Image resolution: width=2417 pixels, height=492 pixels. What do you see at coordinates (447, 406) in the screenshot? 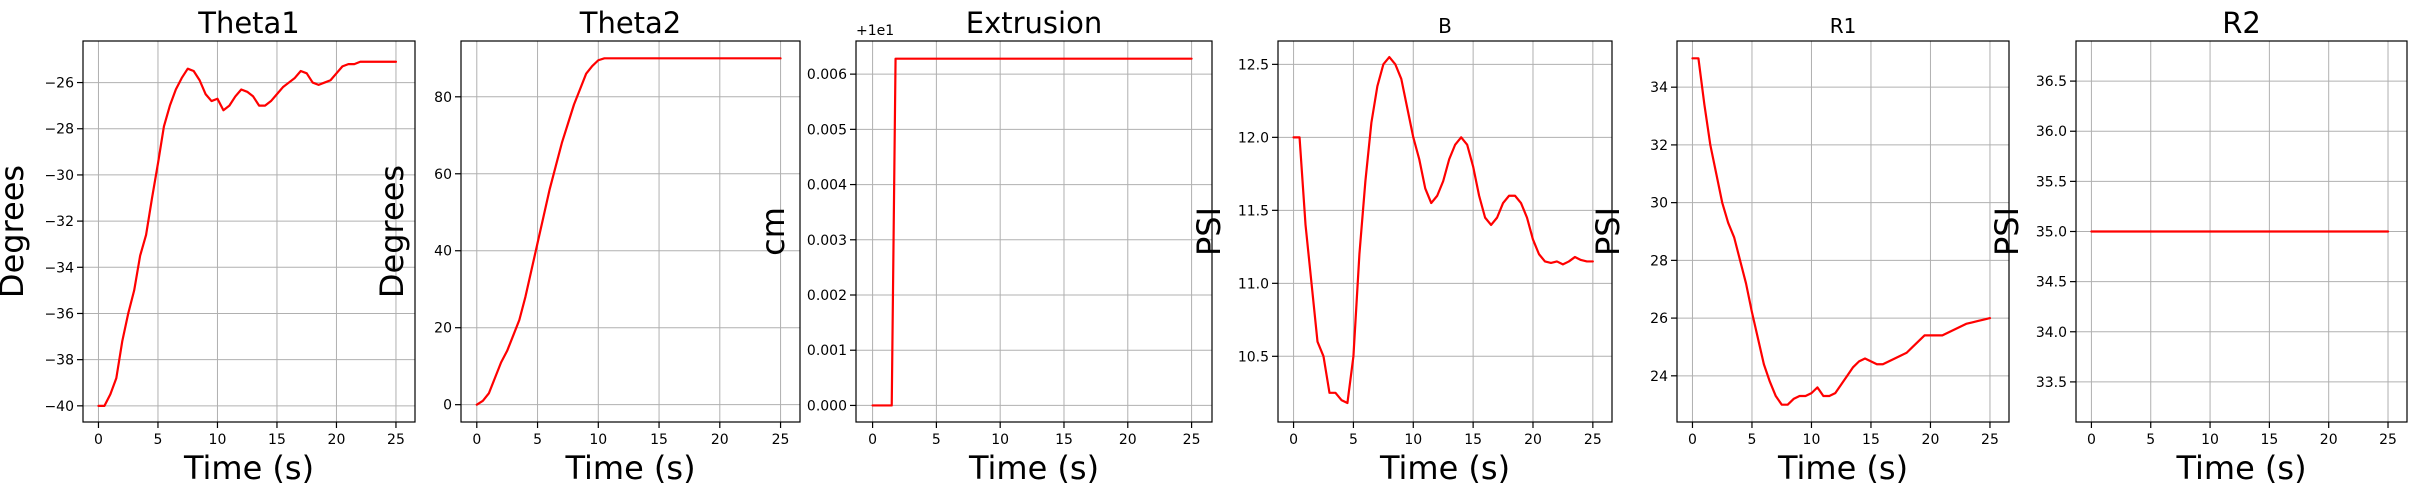
I see `y-tick-label: 0` at bounding box center [447, 406].